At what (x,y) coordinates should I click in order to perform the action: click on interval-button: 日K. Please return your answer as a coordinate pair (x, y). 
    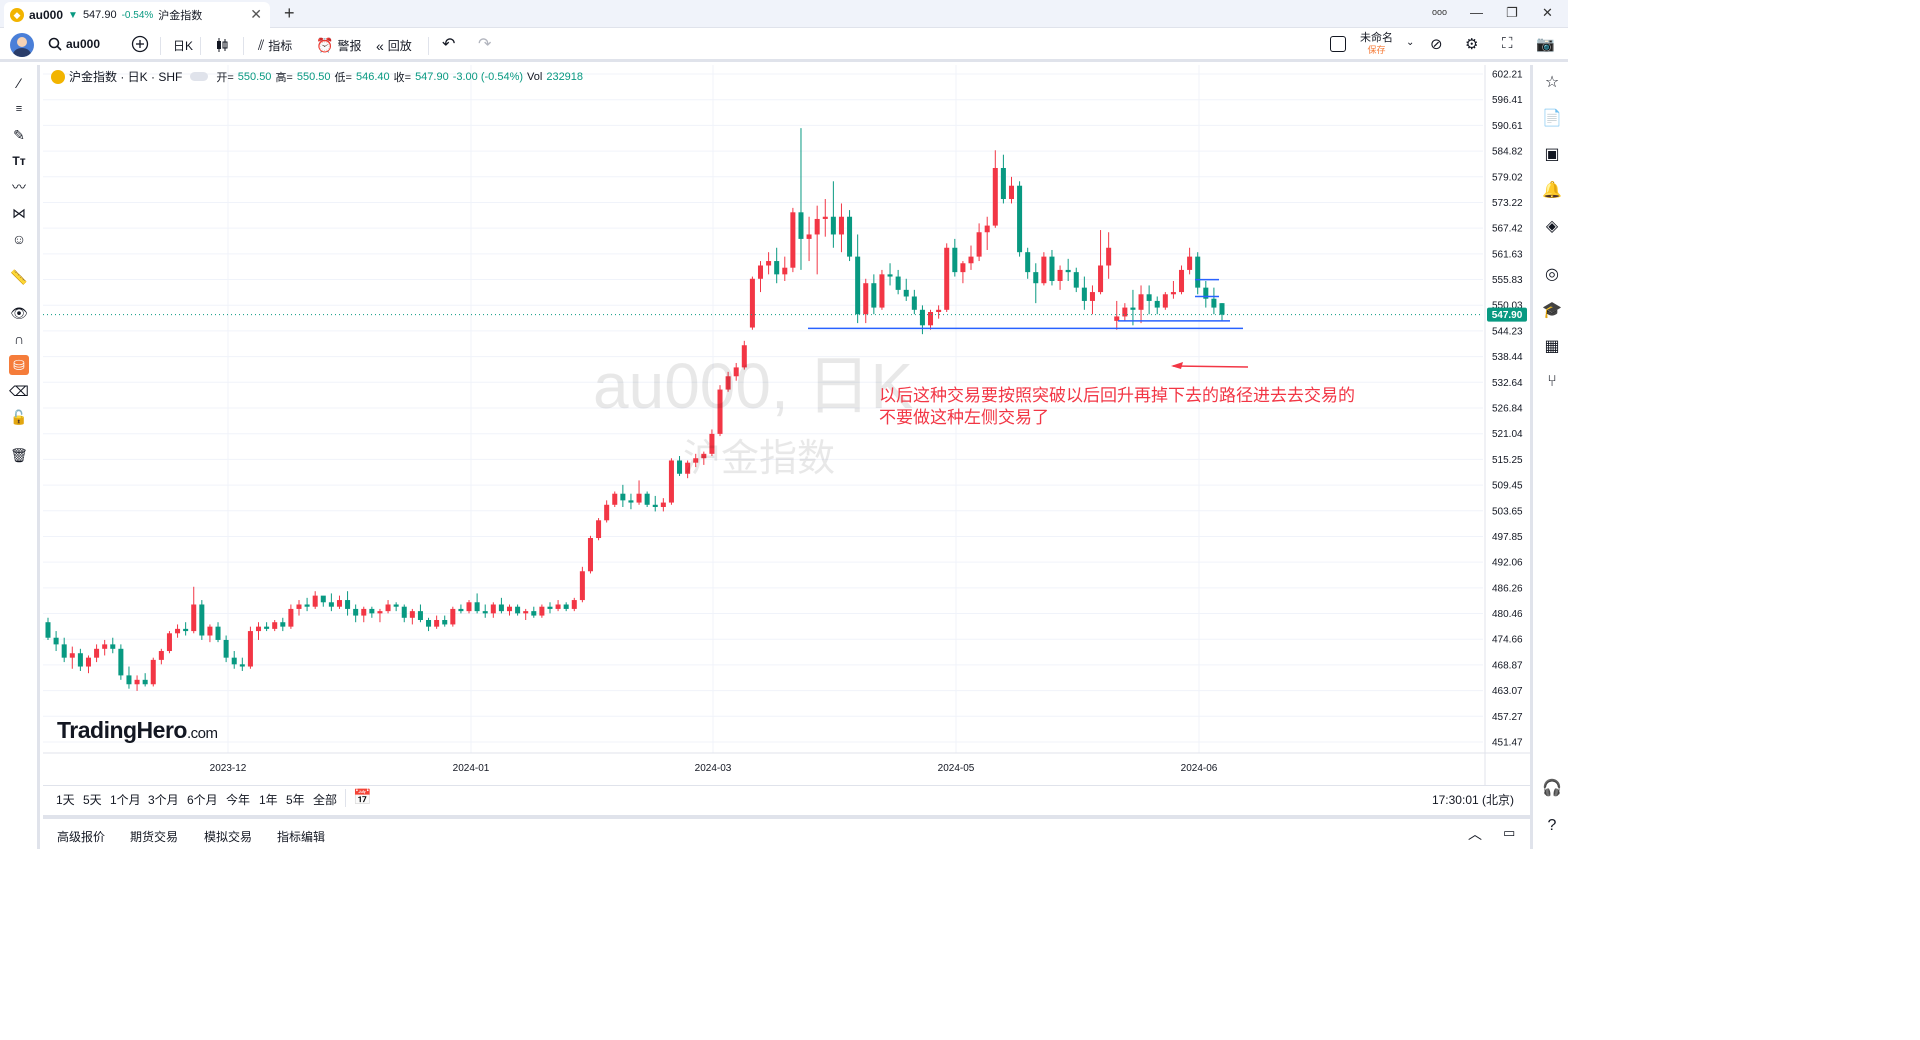
    Looking at the image, I should click on (183, 45).